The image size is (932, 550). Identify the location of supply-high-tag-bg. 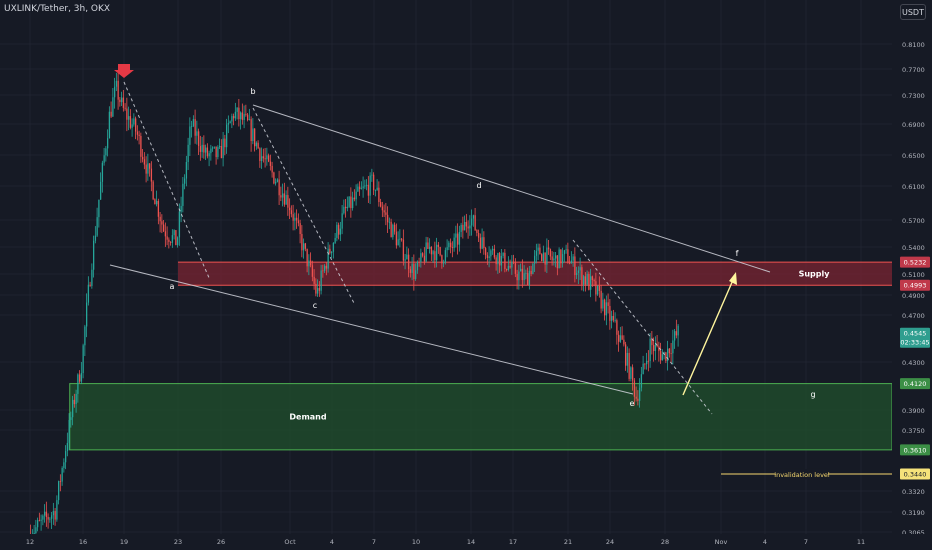
(915, 262).